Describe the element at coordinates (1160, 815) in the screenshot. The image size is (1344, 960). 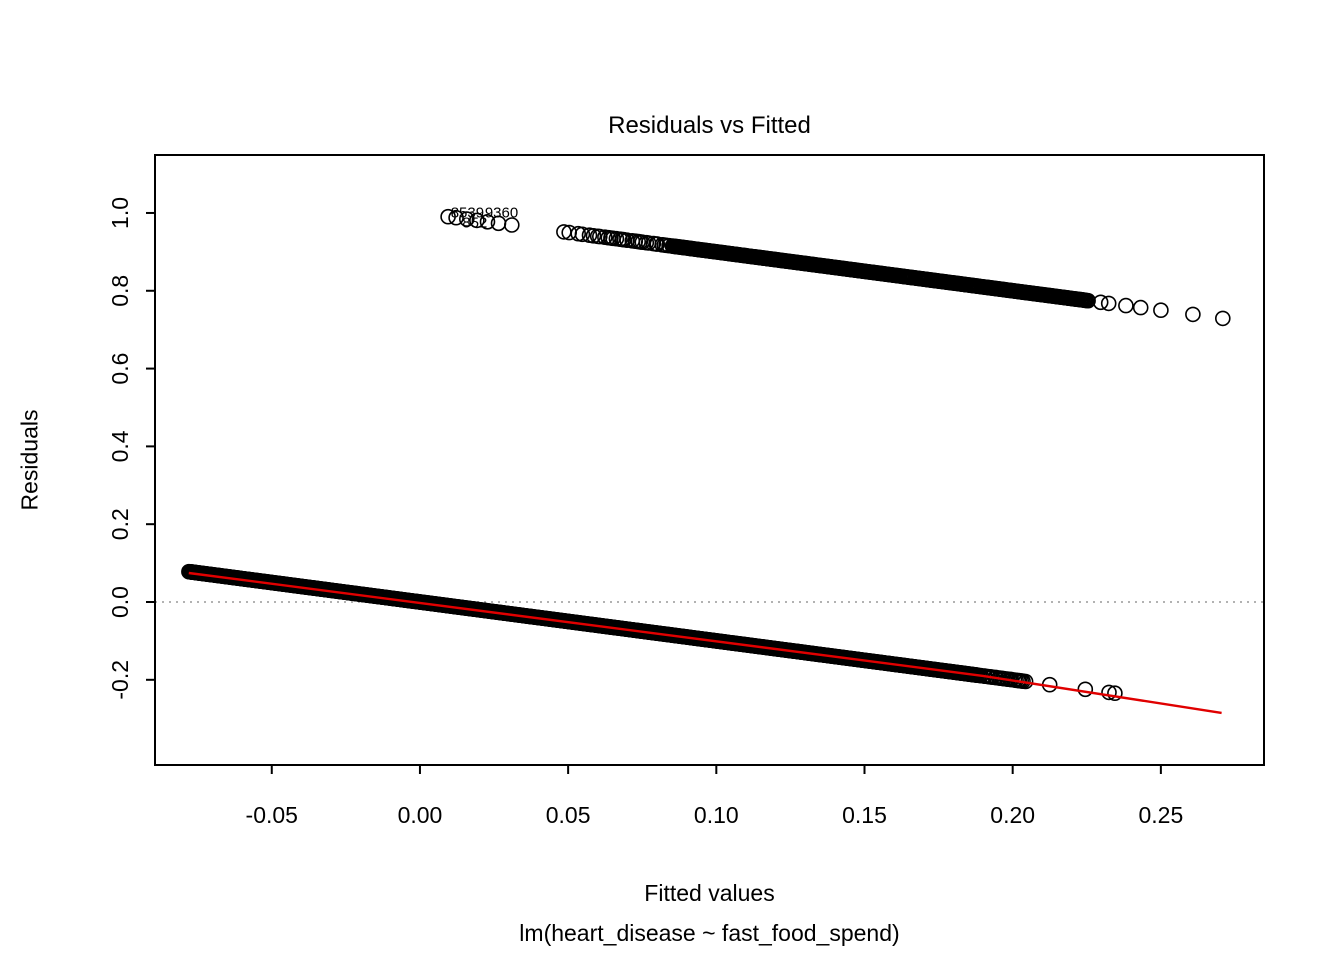
I see `x-tick-label: 0.25` at that location.